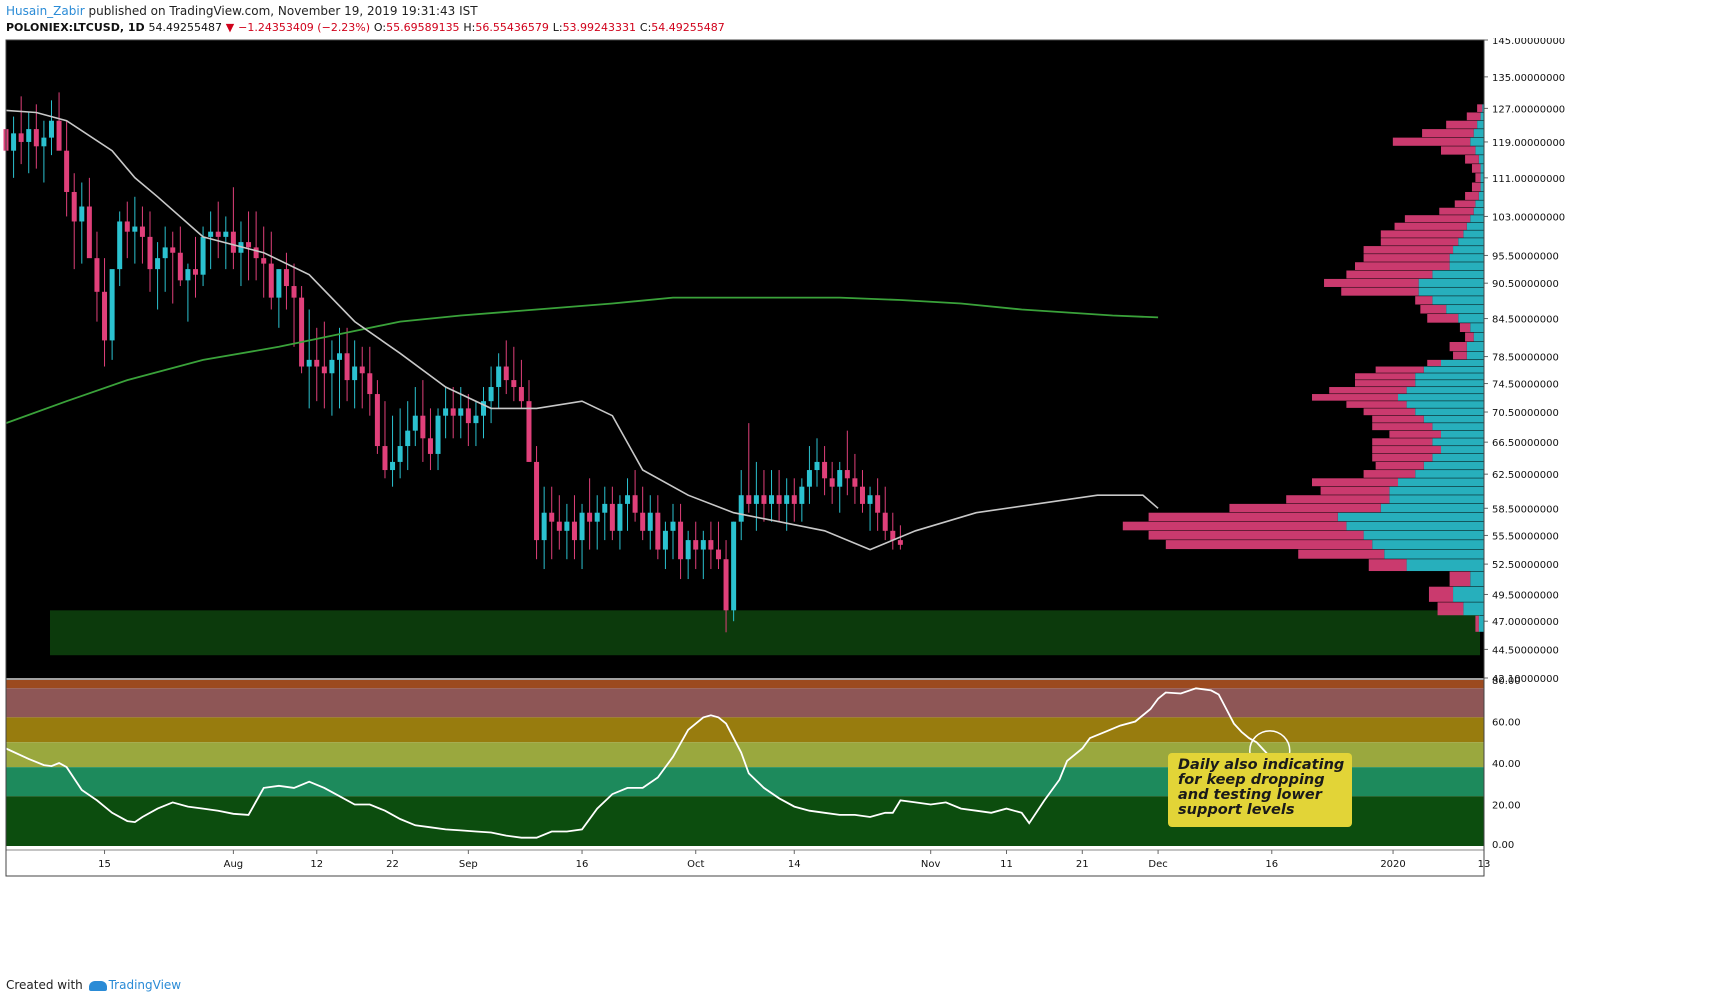  I want to click on price-tick-label: 70.50000000, so click(1525, 413).